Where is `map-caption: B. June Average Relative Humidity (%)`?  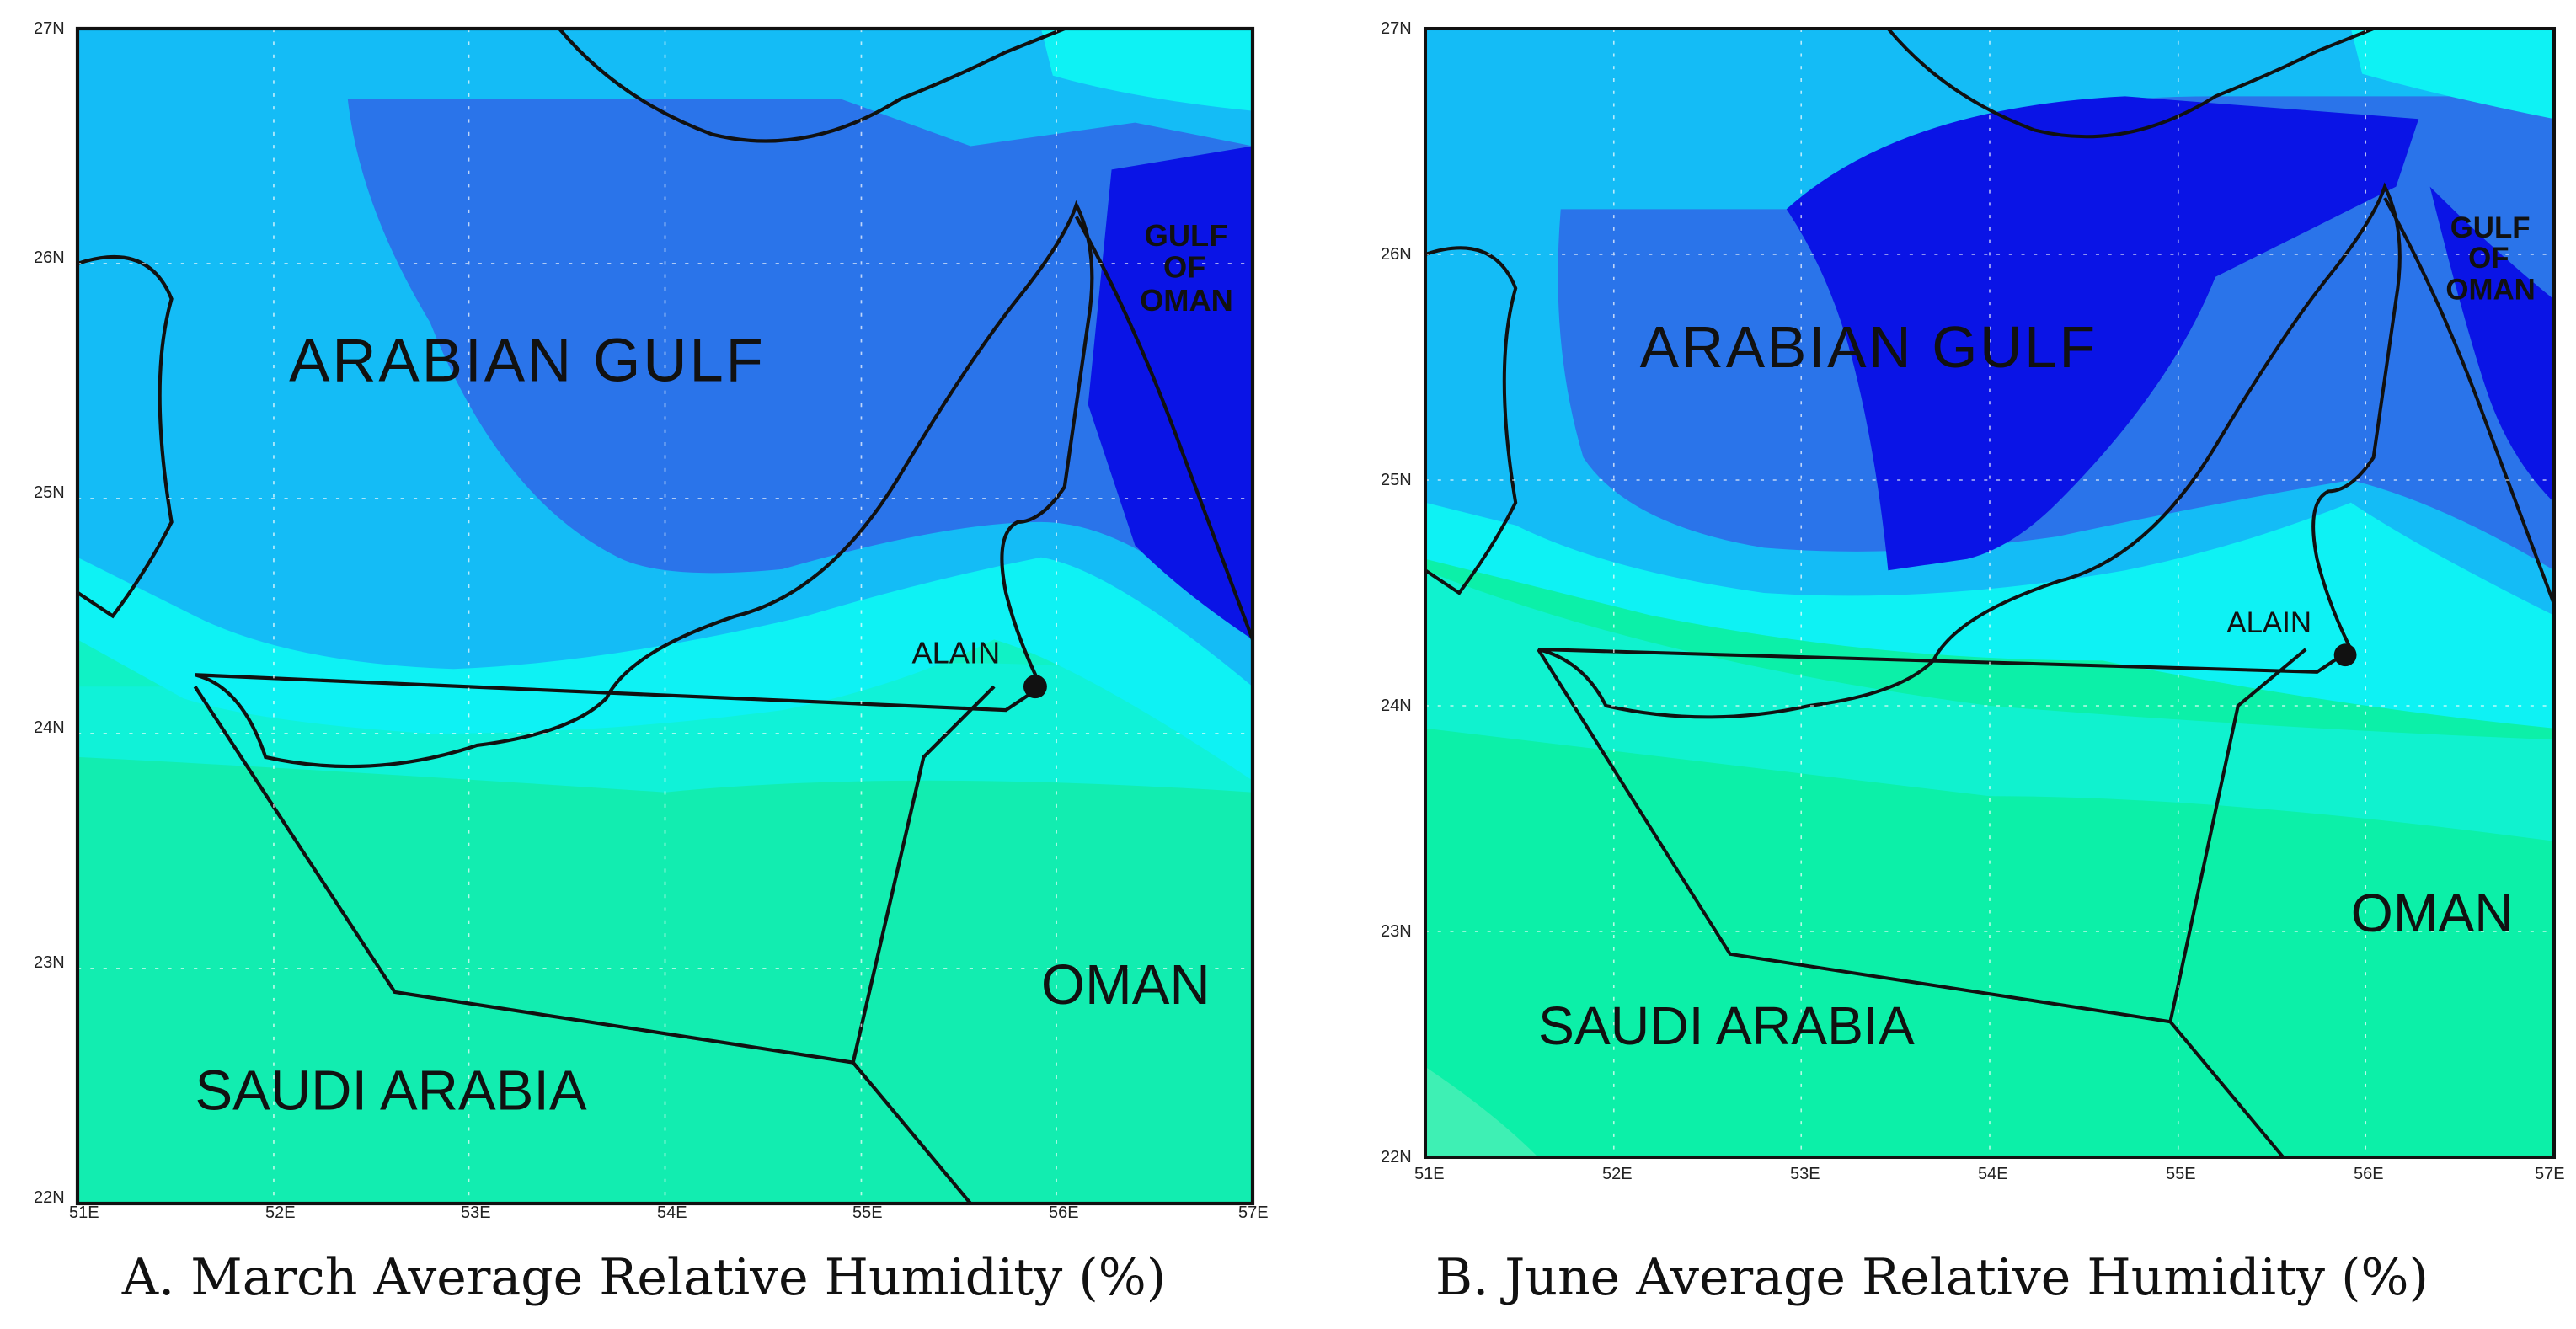 map-caption: B. June Average Relative Humidity (%) is located at coordinates (1932, 1278).